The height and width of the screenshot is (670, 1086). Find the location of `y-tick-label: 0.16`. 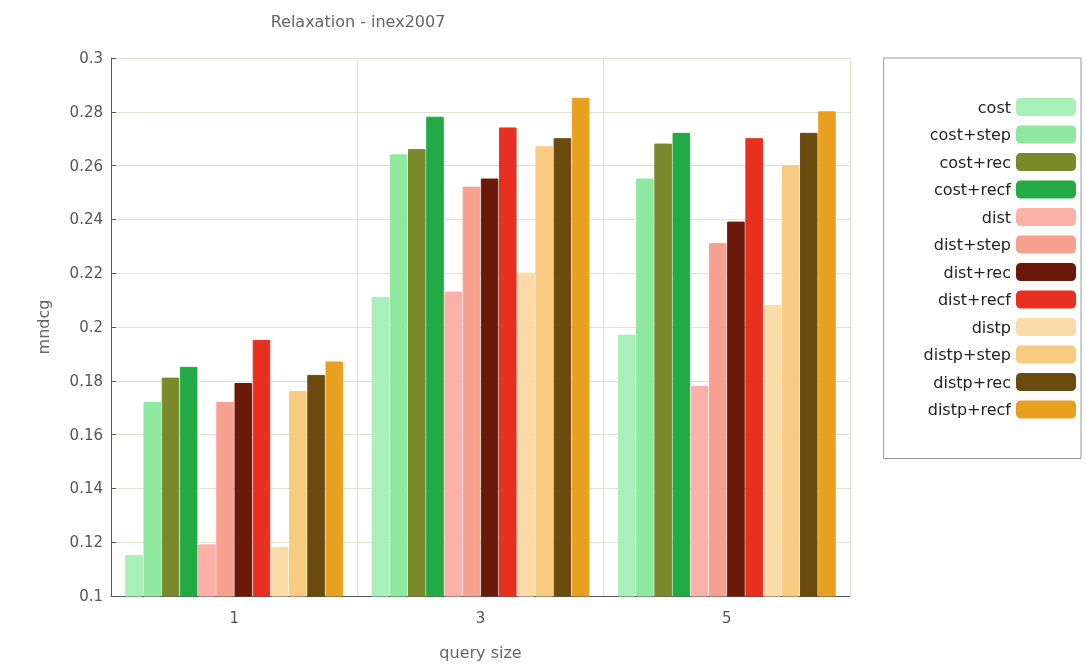

y-tick-label: 0.16 is located at coordinates (86, 434).